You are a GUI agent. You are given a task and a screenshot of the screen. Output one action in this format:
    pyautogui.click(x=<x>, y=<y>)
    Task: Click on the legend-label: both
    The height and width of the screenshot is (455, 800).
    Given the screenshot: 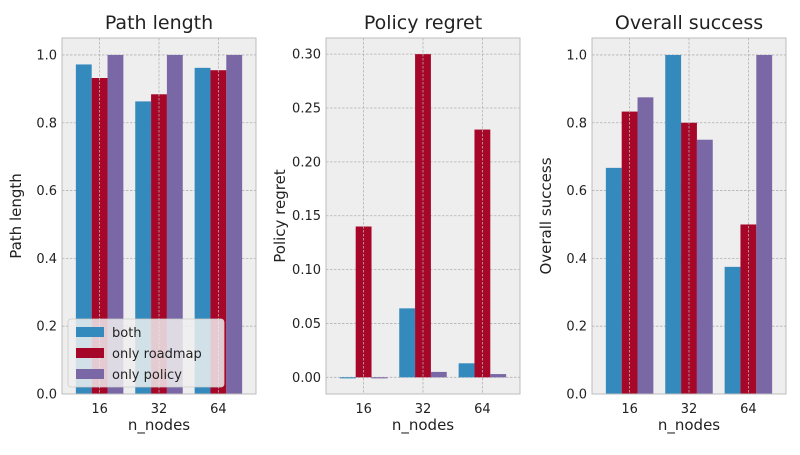 What is the action you would take?
    pyautogui.click(x=127, y=333)
    